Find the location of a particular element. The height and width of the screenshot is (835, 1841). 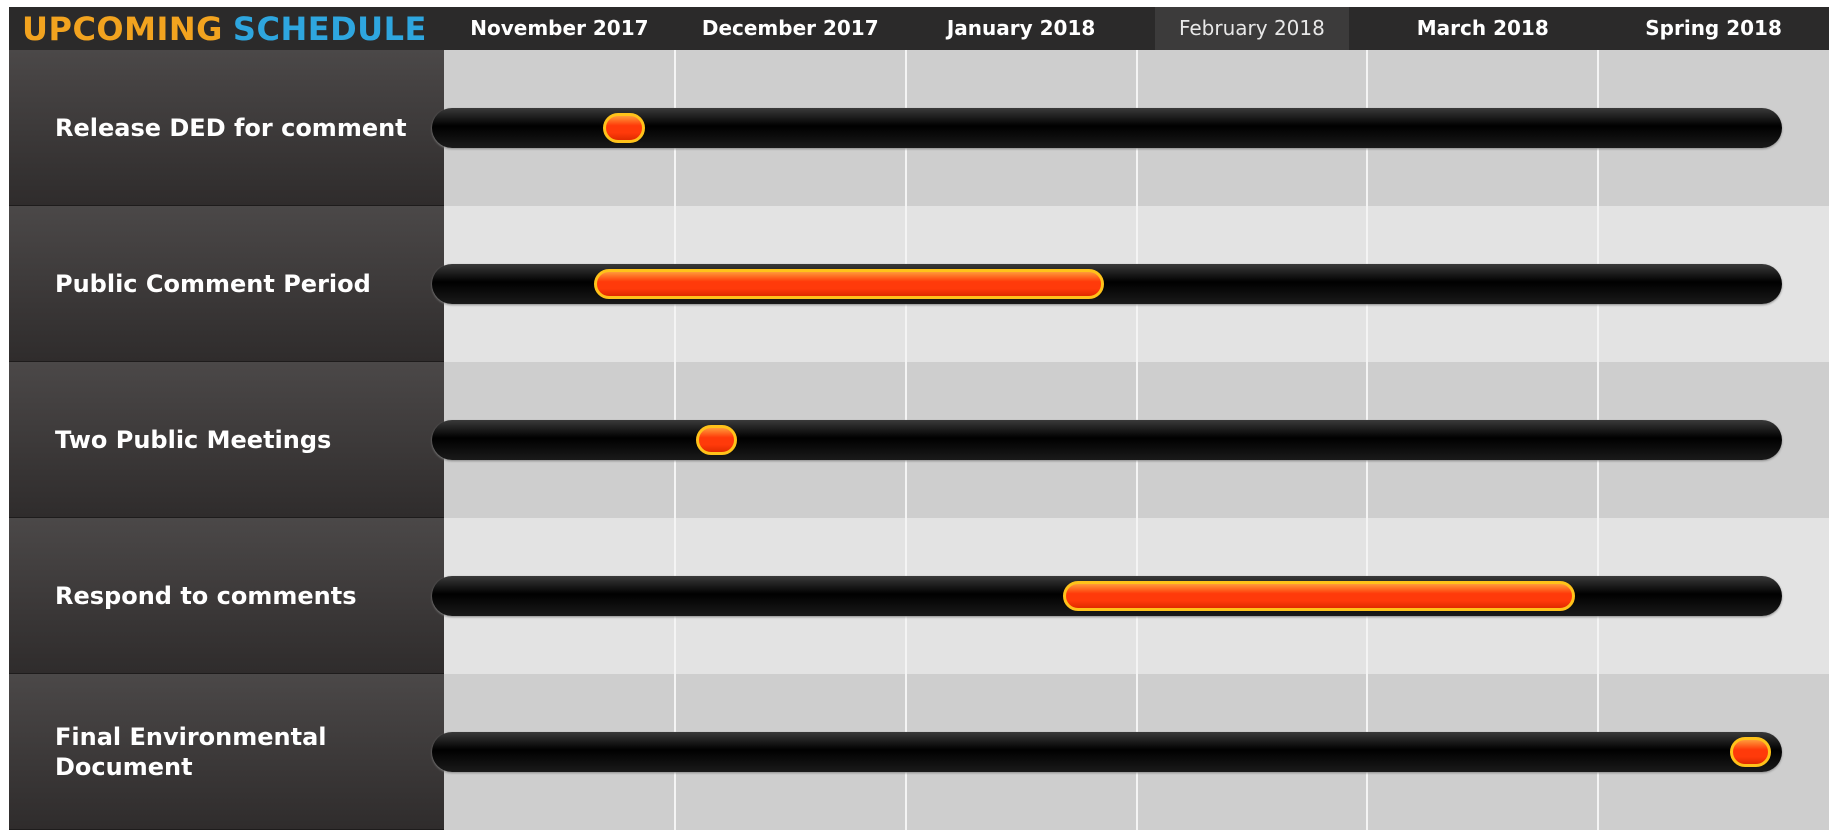

task-cell: Two Public Meetings is located at coordinates (226, 440).